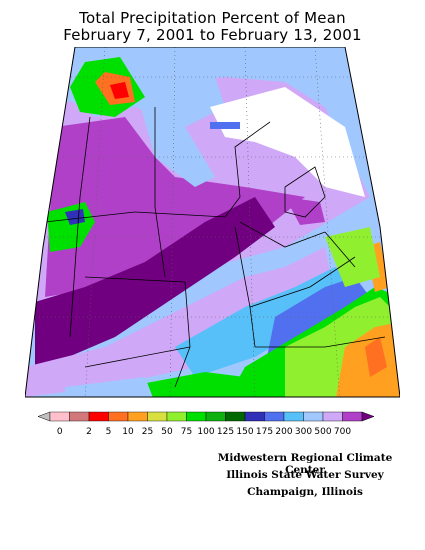 The image size is (425, 550). I want to click on legend-label: 25, so click(147, 432).